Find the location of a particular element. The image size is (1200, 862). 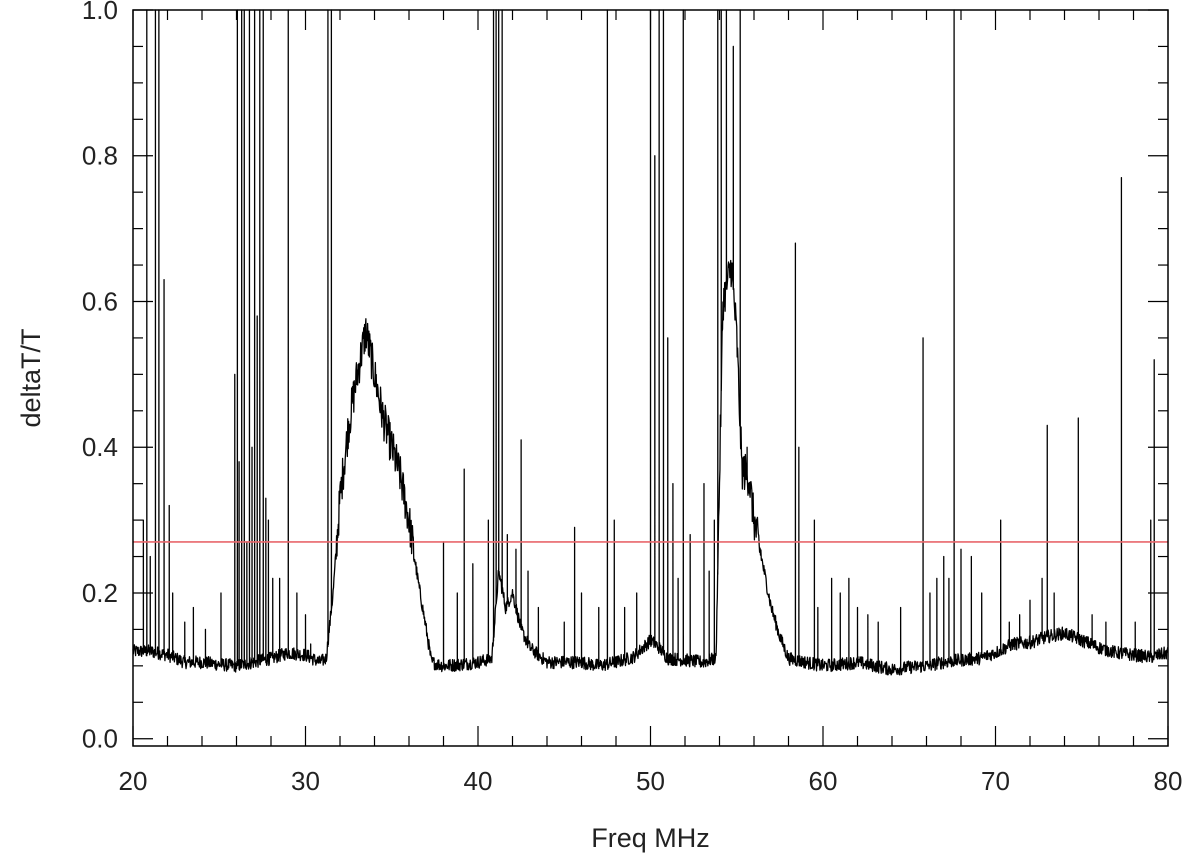

x-tick-label: 30 is located at coordinates (305, 781).